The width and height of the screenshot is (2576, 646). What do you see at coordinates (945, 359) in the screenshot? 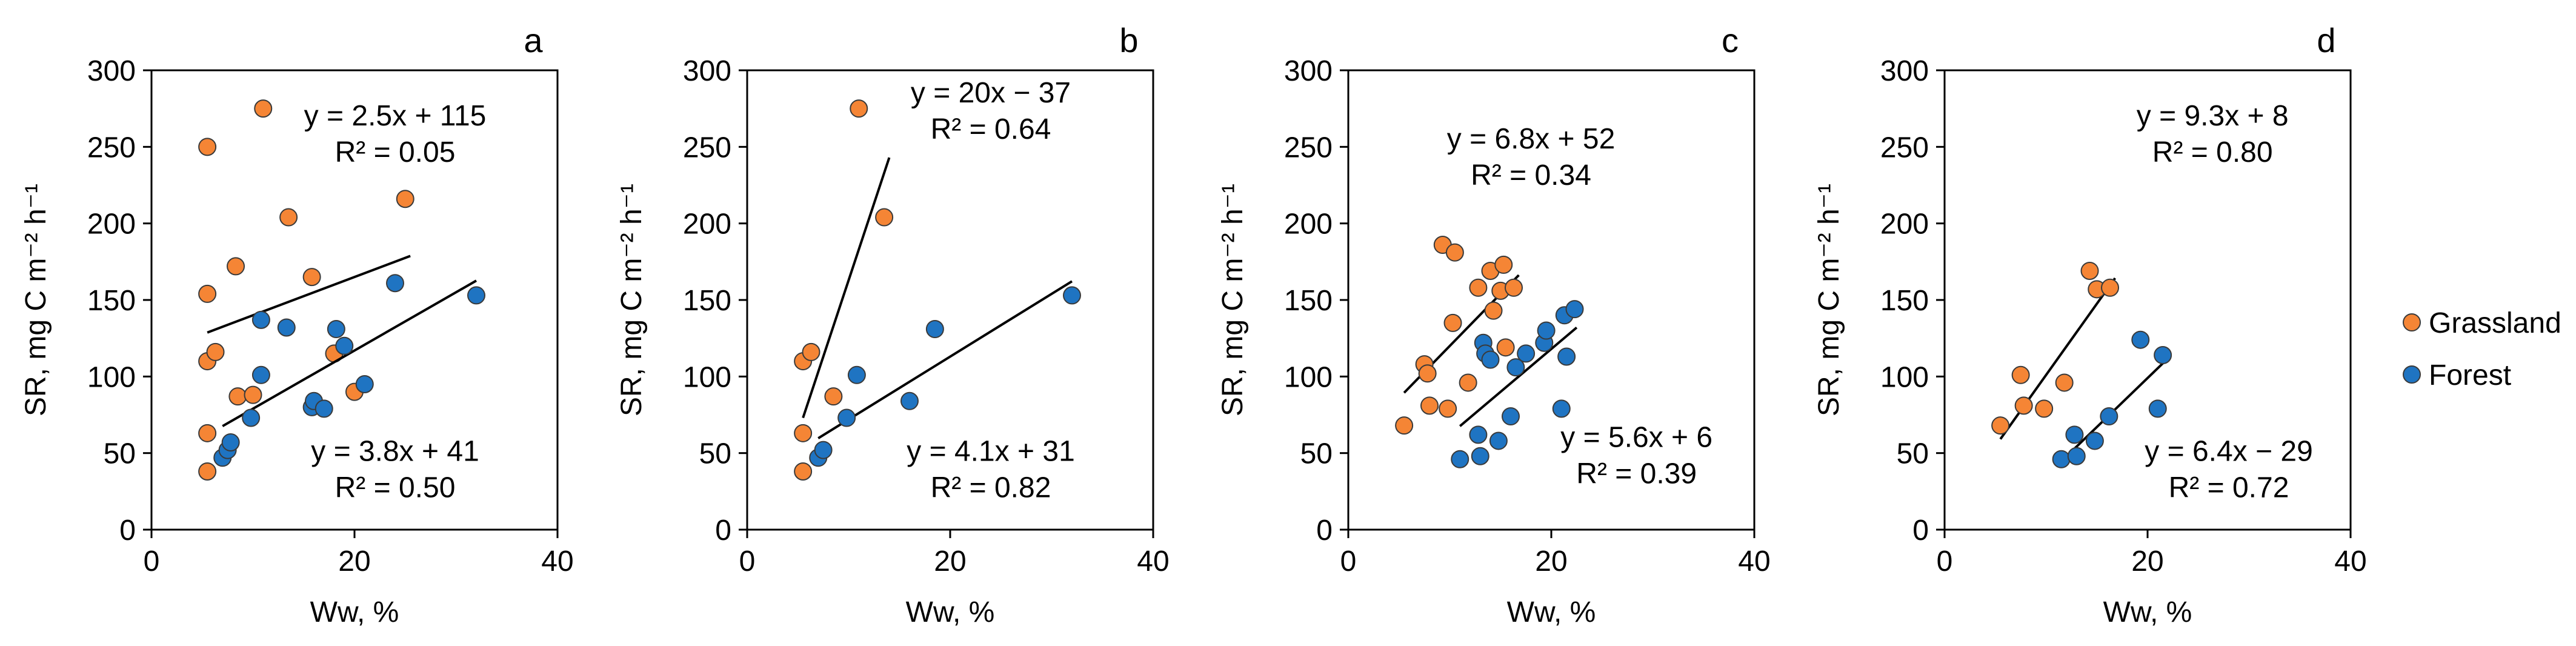
I see `panel-b-forest-trendline` at bounding box center [945, 359].